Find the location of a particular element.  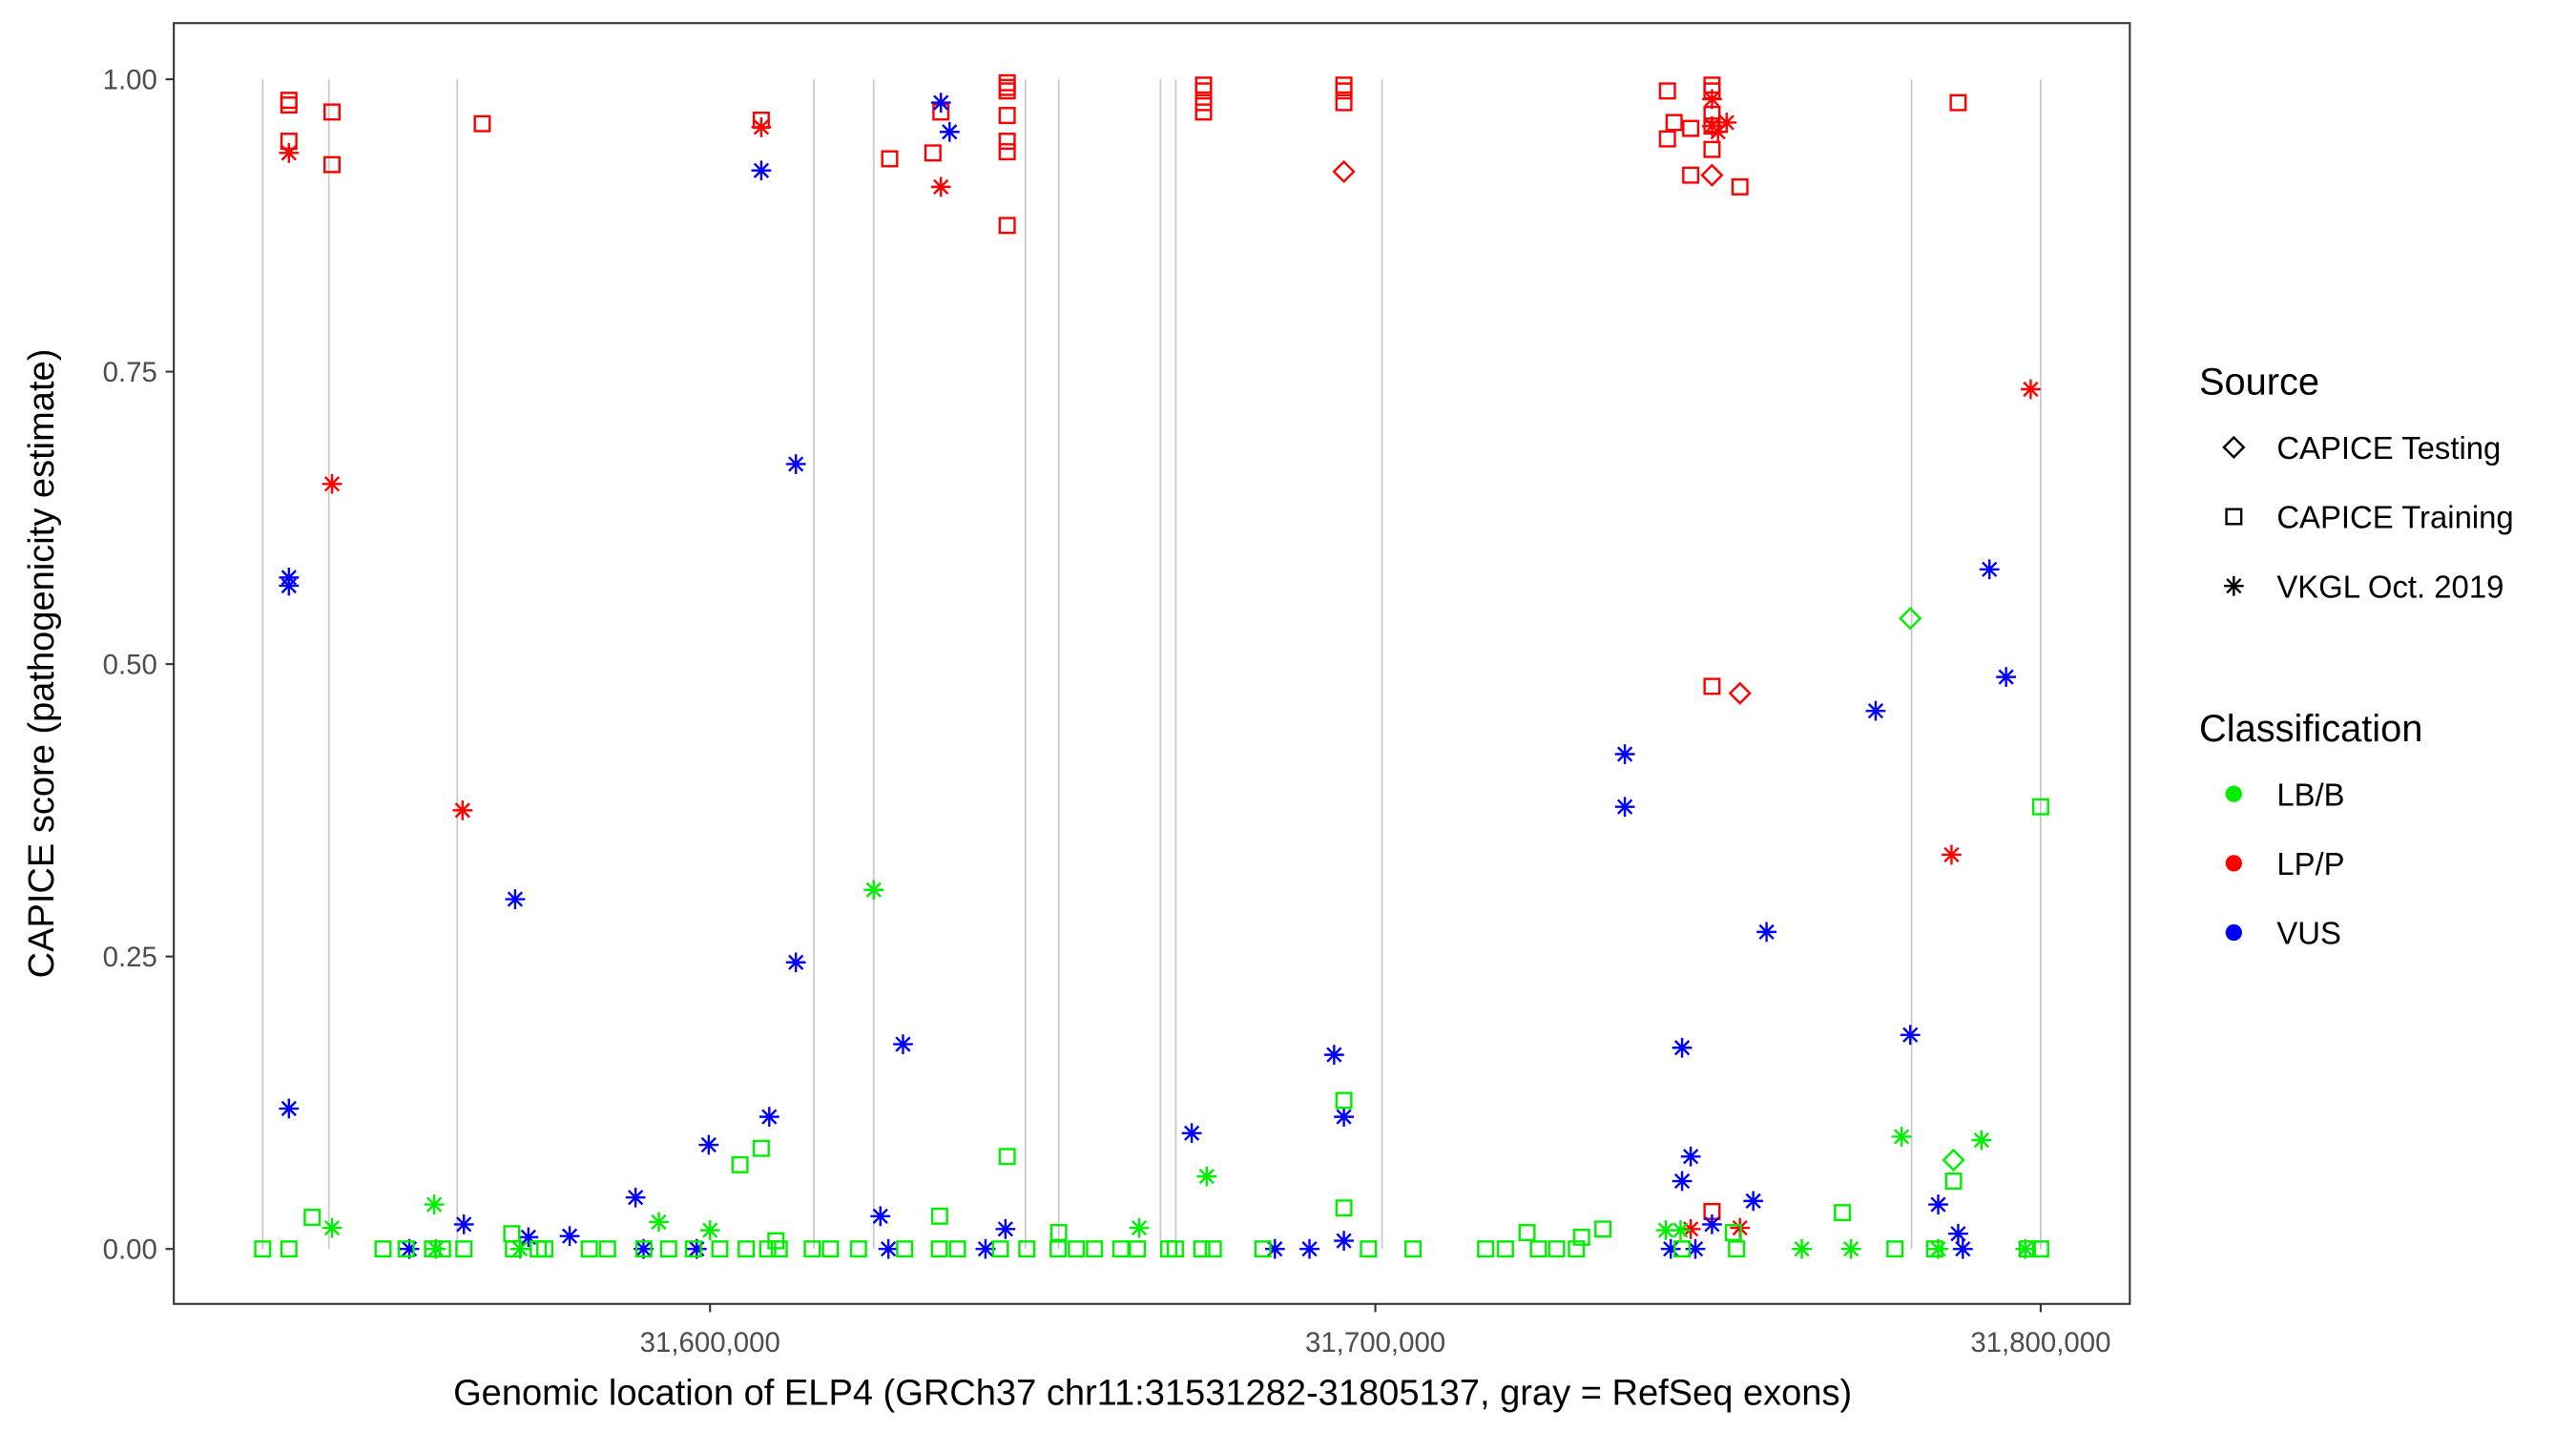

x-tick-label: 31,700,000 is located at coordinates (1375, 1342).